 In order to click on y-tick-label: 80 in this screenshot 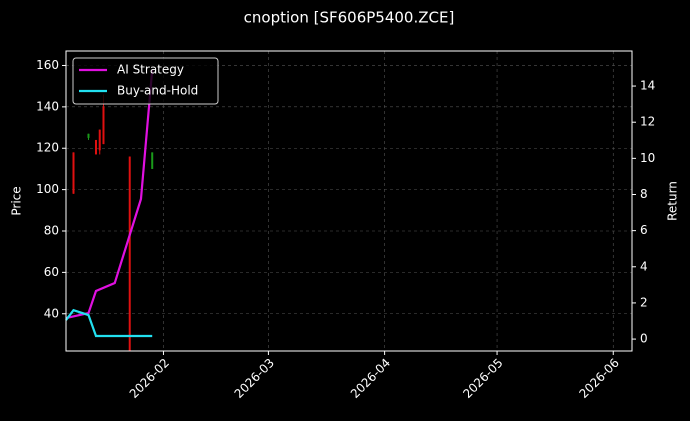, I will do `click(51, 231)`.